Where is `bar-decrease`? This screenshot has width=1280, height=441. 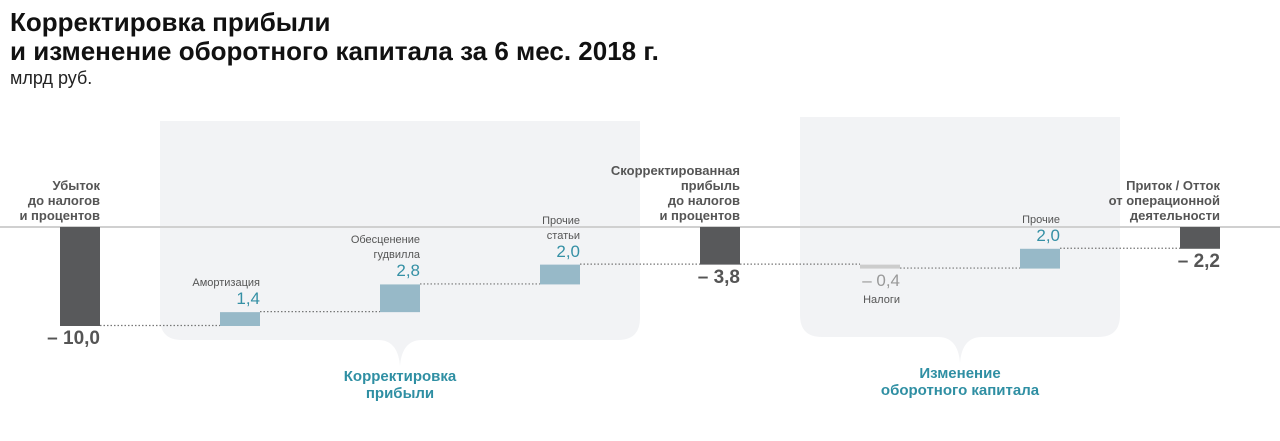 bar-decrease is located at coordinates (880, 266).